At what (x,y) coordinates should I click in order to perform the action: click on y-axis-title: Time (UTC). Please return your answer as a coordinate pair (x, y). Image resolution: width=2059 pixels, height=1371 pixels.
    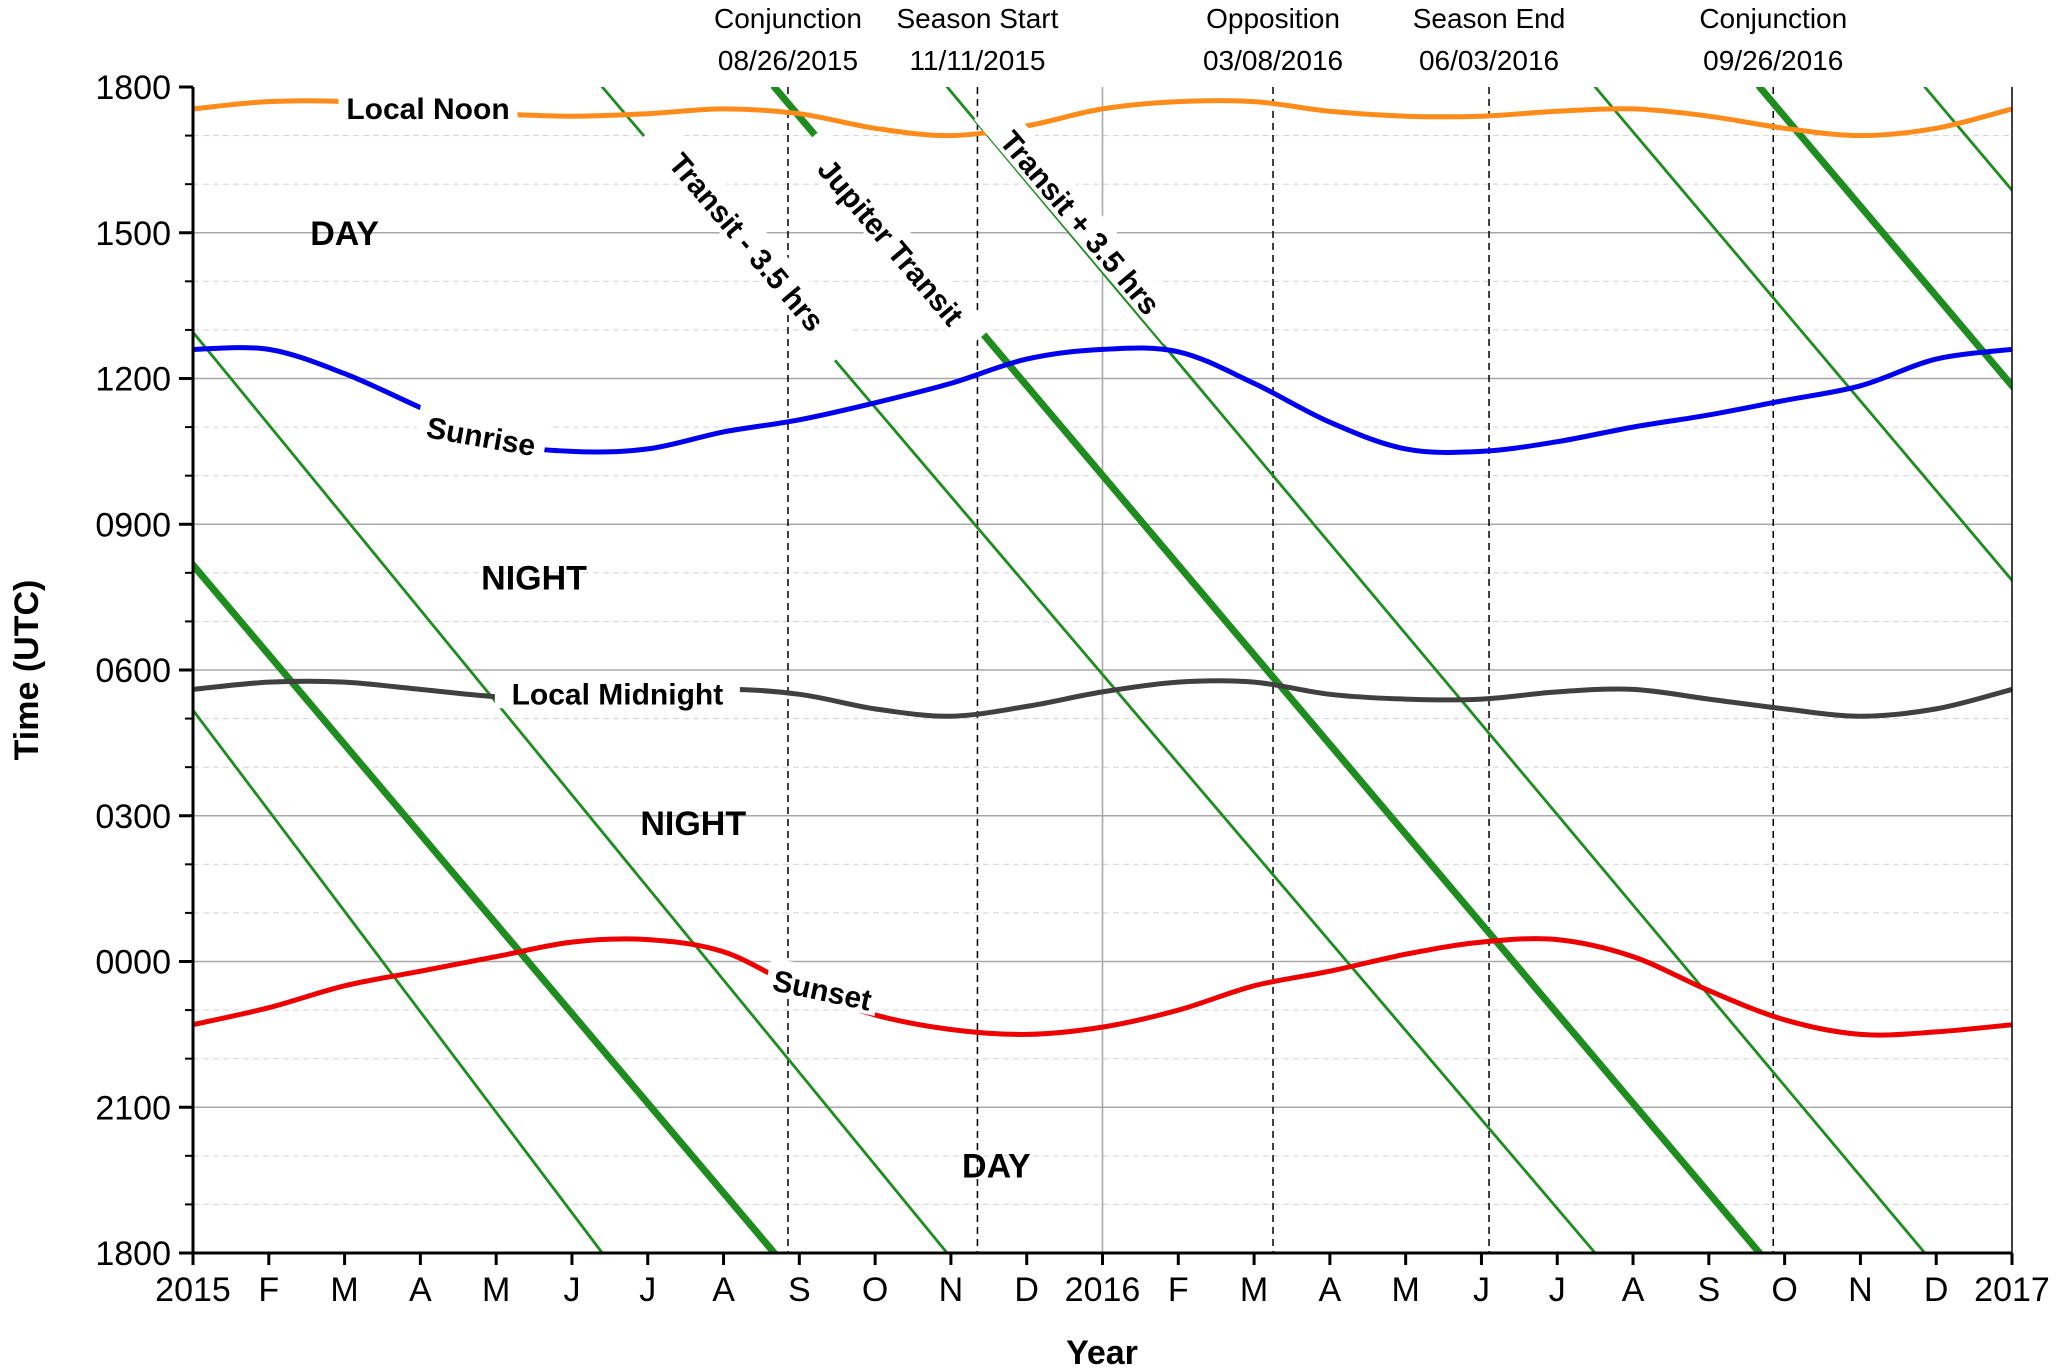
    Looking at the image, I should click on (27, 670).